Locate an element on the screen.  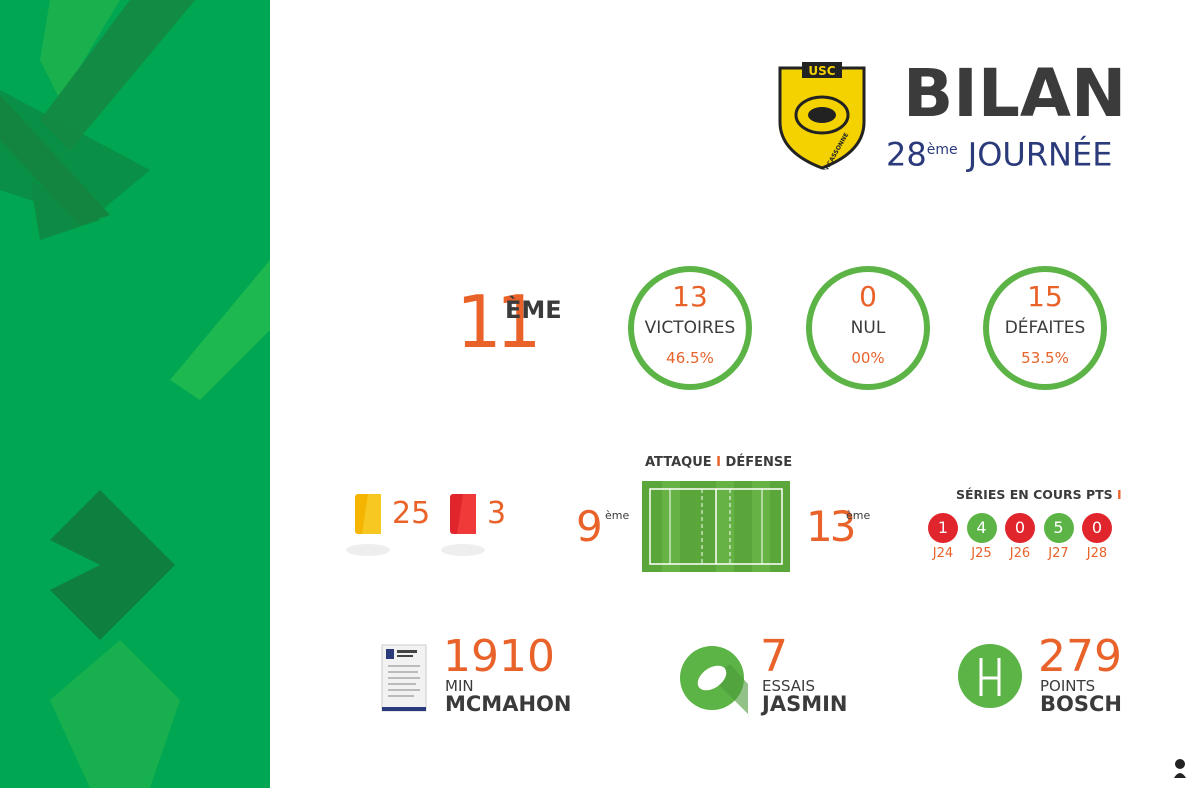
streak-title-text: SÉRIES EN COURS PTS is located at coordinates (1034, 494).